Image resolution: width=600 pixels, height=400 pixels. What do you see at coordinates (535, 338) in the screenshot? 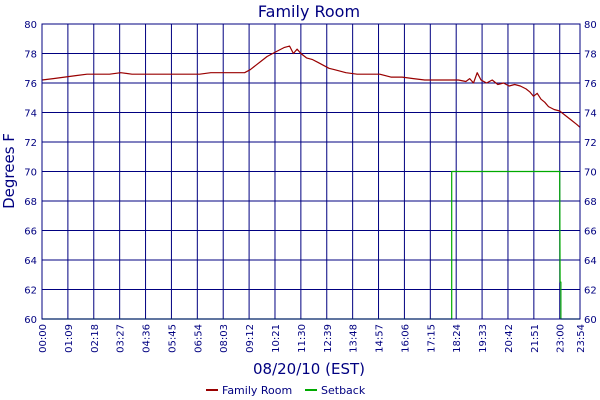
I see `x-tick-label: 21:51` at bounding box center [535, 338].